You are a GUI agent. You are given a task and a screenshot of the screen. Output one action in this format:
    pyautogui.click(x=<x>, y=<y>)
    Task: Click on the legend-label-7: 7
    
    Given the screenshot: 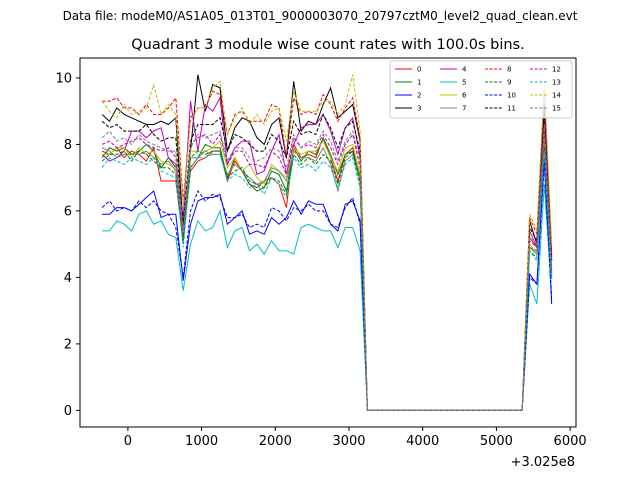 What is the action you would take?
    pyautogui.click(x=464, y=109)
    